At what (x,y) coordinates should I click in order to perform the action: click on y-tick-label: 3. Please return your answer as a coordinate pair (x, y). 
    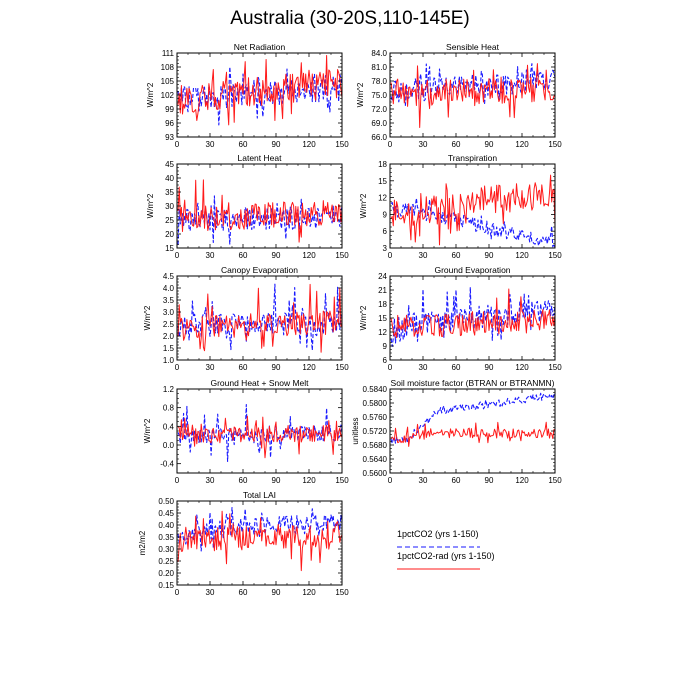
    Looking at the image, I should click on (385, 248).